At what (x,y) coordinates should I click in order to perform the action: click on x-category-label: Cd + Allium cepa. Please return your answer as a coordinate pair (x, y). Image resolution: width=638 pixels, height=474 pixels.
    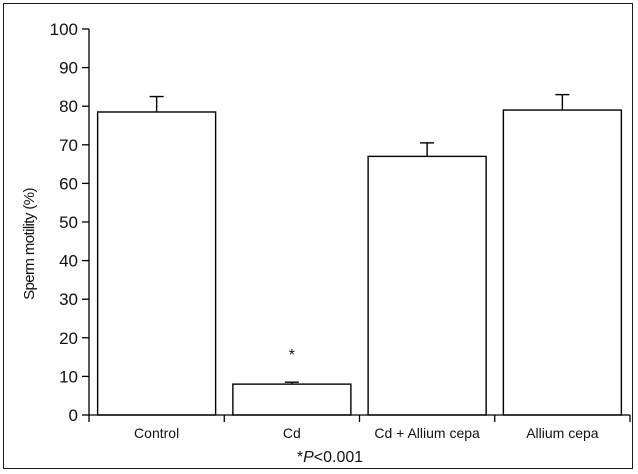
    Looking at the image, I should click on (427, 433).